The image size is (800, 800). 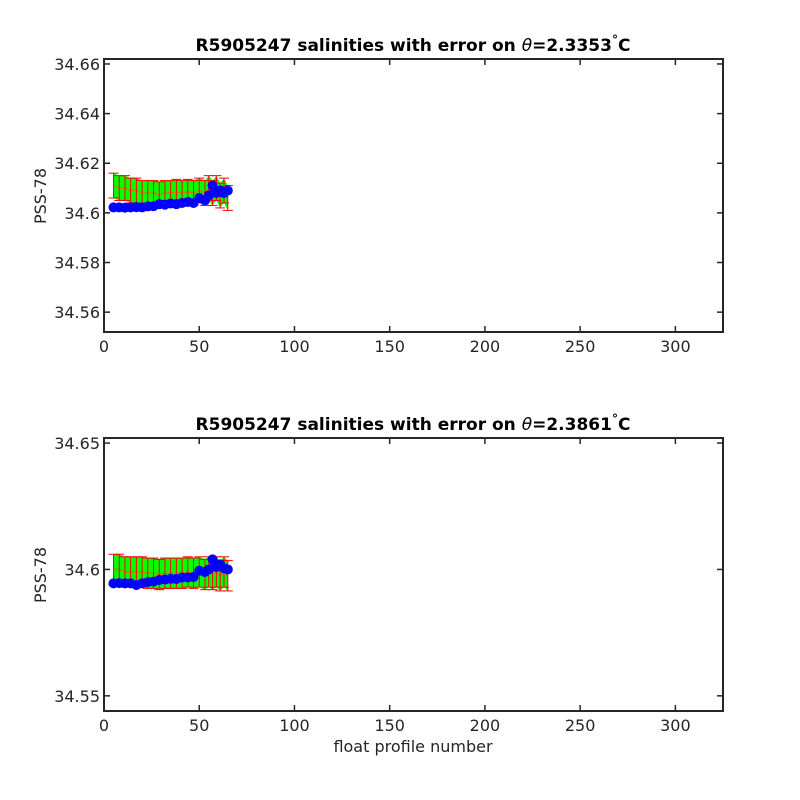 What do you see at coordinates (77, 263) in the screenshot?
I see `chart-top-ytick-label: 34.58` at bounding box center [77, 263].